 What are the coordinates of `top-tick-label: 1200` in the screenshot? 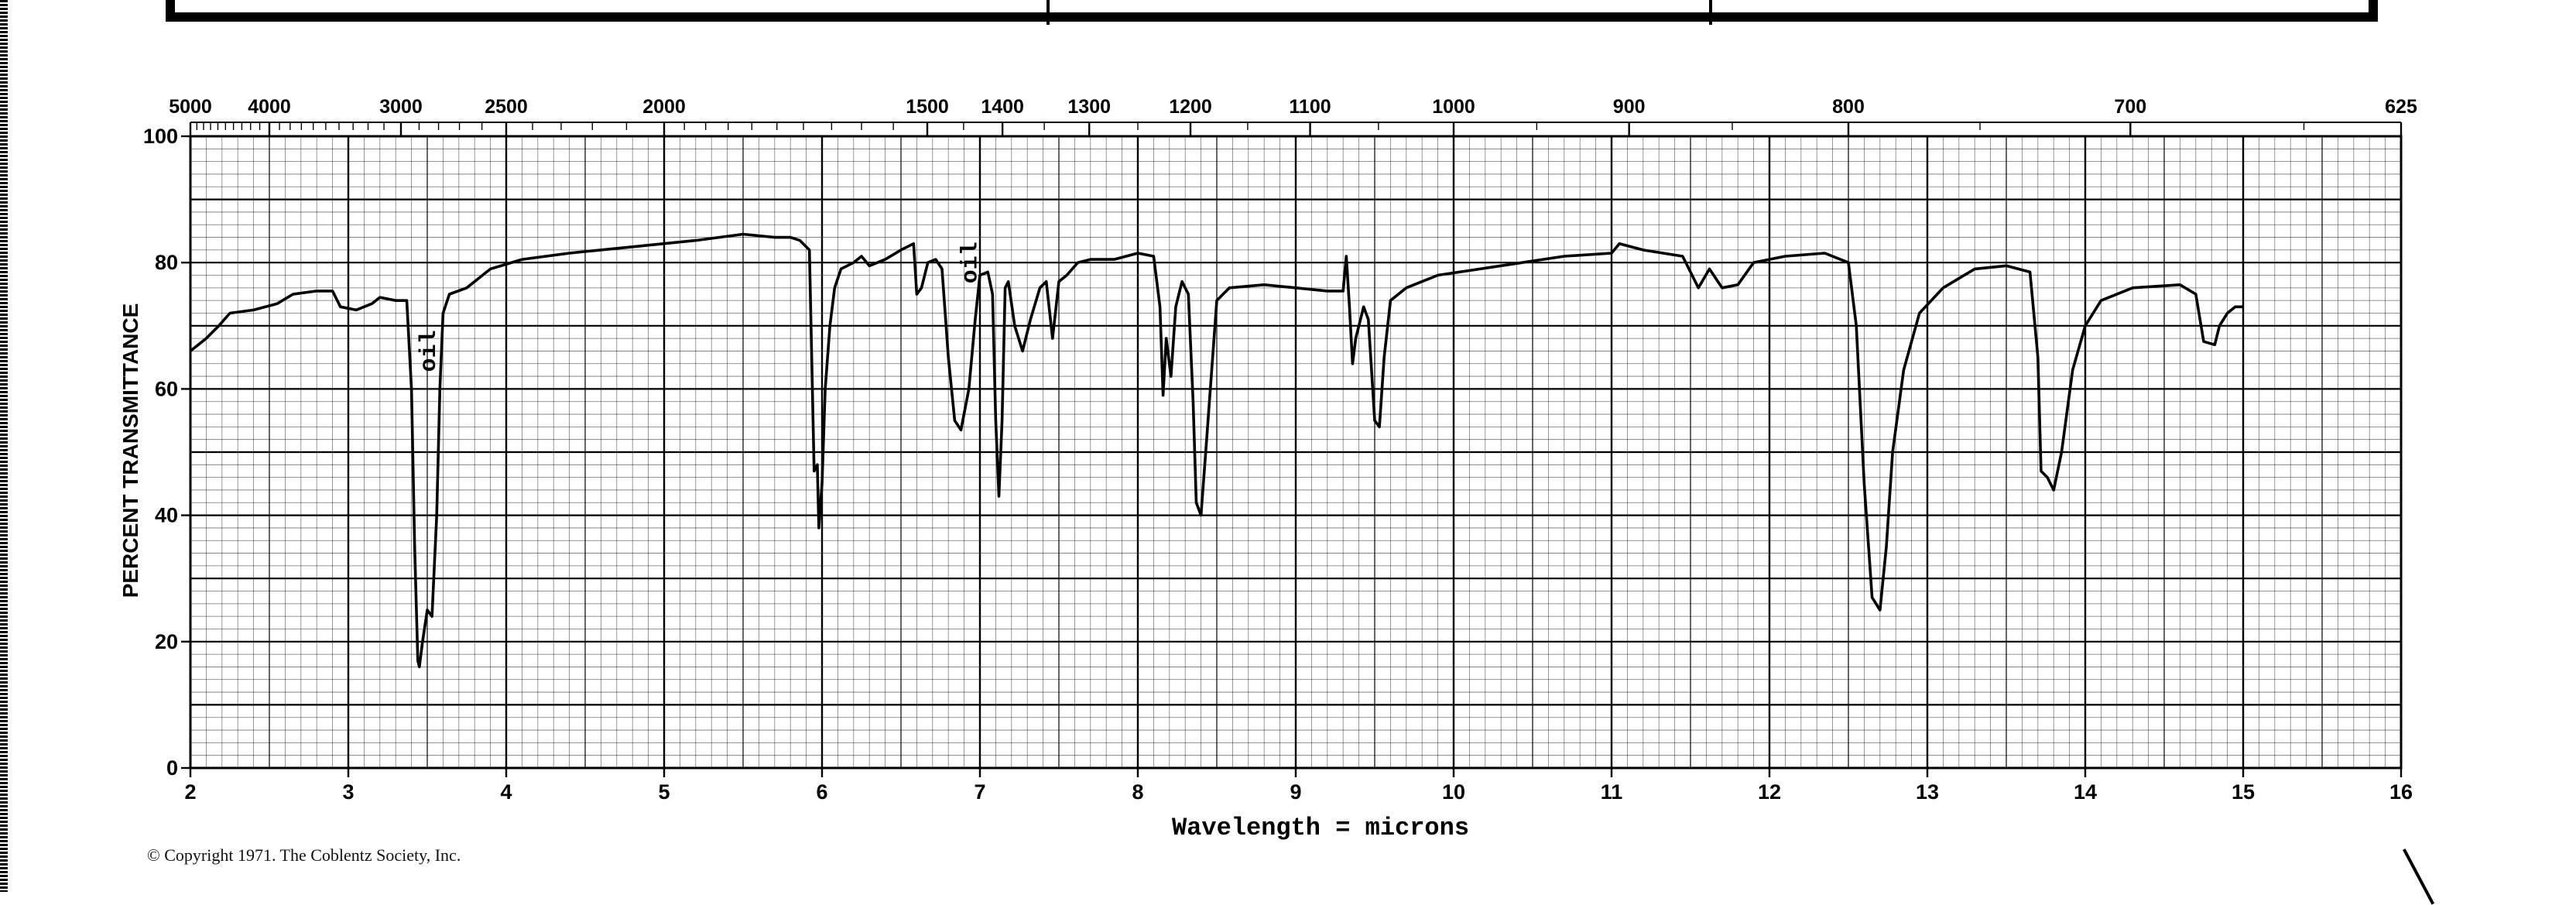 It's located at (1190, 107).